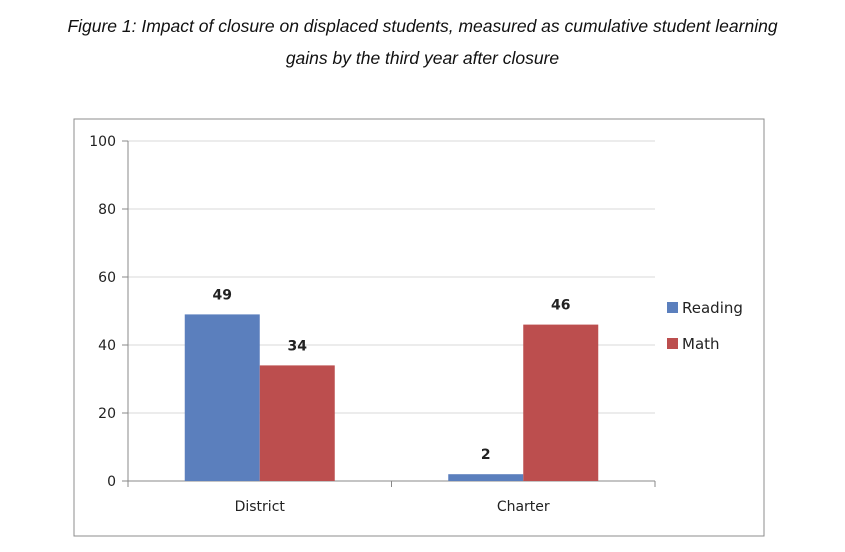 The height and width of the screenshot is (552, 845). I want to click on legend-label: Math, so click(701, 344).